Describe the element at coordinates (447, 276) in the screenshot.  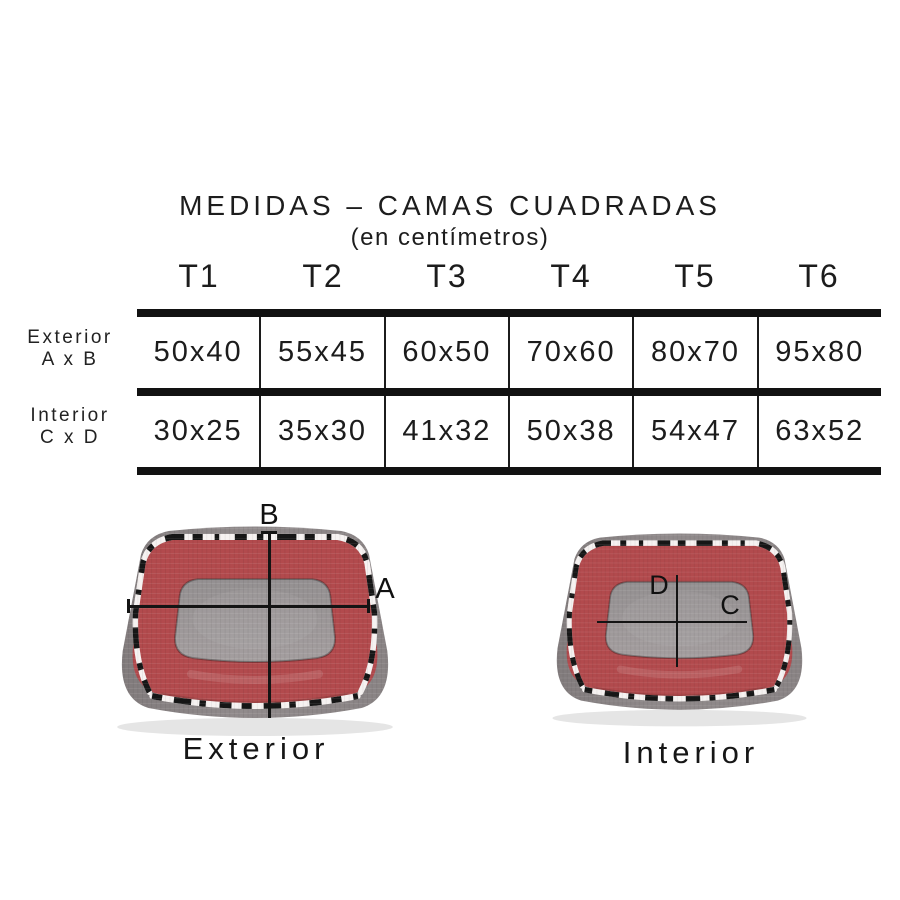
I see `column-header-t3: T3` at that location.